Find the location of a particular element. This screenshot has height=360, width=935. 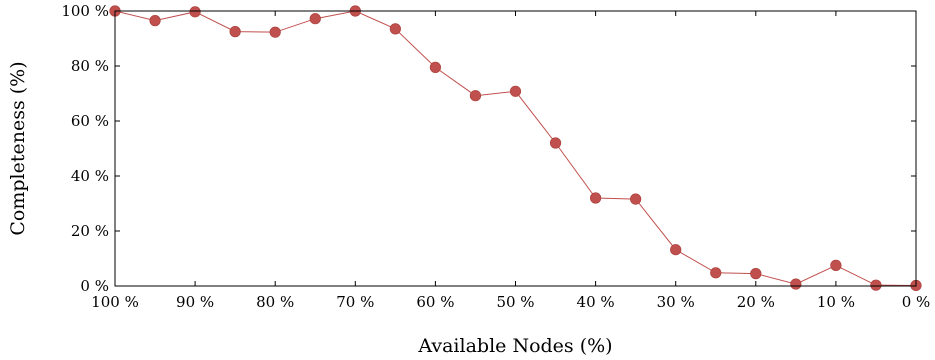

y-tick-label: 40 % is located at coordinates (90, 176).